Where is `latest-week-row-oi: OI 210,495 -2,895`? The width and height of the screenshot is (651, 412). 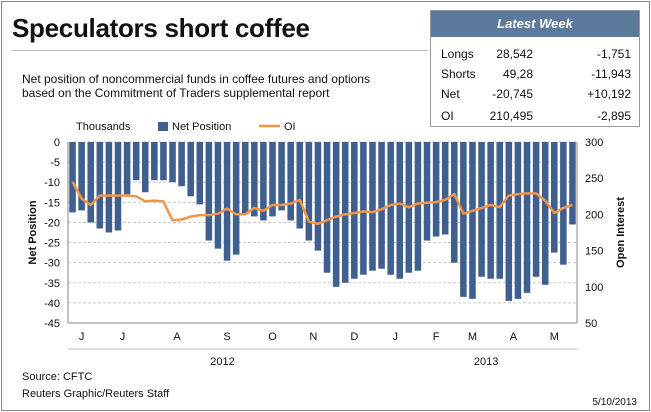
latest-week-row-oi: OI 210,495 -2,895 is located at coordinates (535, 116).